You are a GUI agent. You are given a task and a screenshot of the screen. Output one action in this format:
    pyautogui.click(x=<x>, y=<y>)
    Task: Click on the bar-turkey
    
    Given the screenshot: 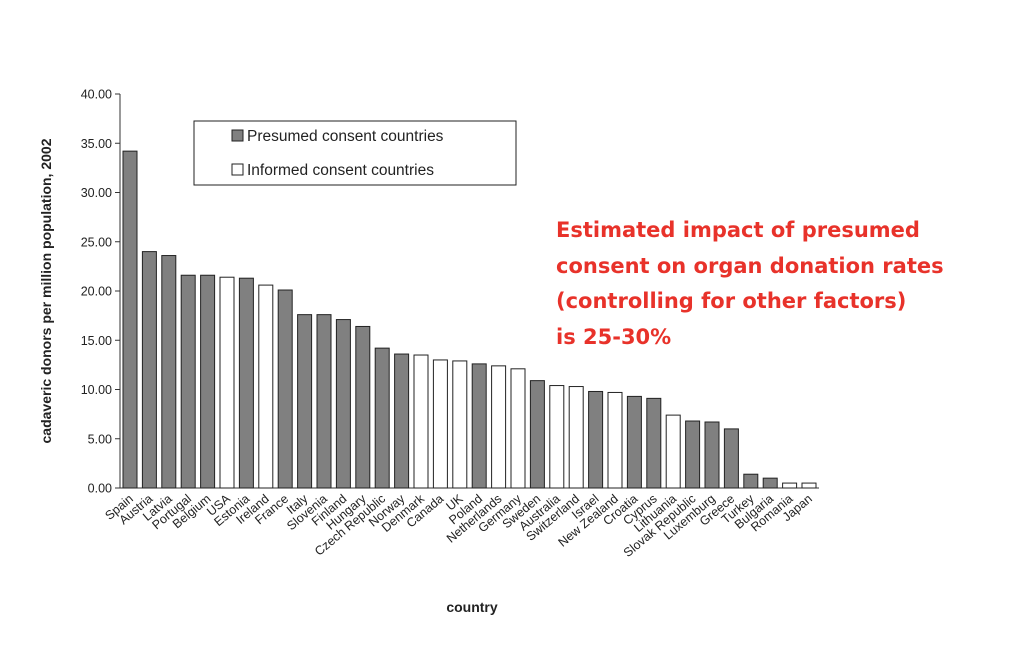 What is the action you would take?
    pyautogui.click(x=751, y=481)
    